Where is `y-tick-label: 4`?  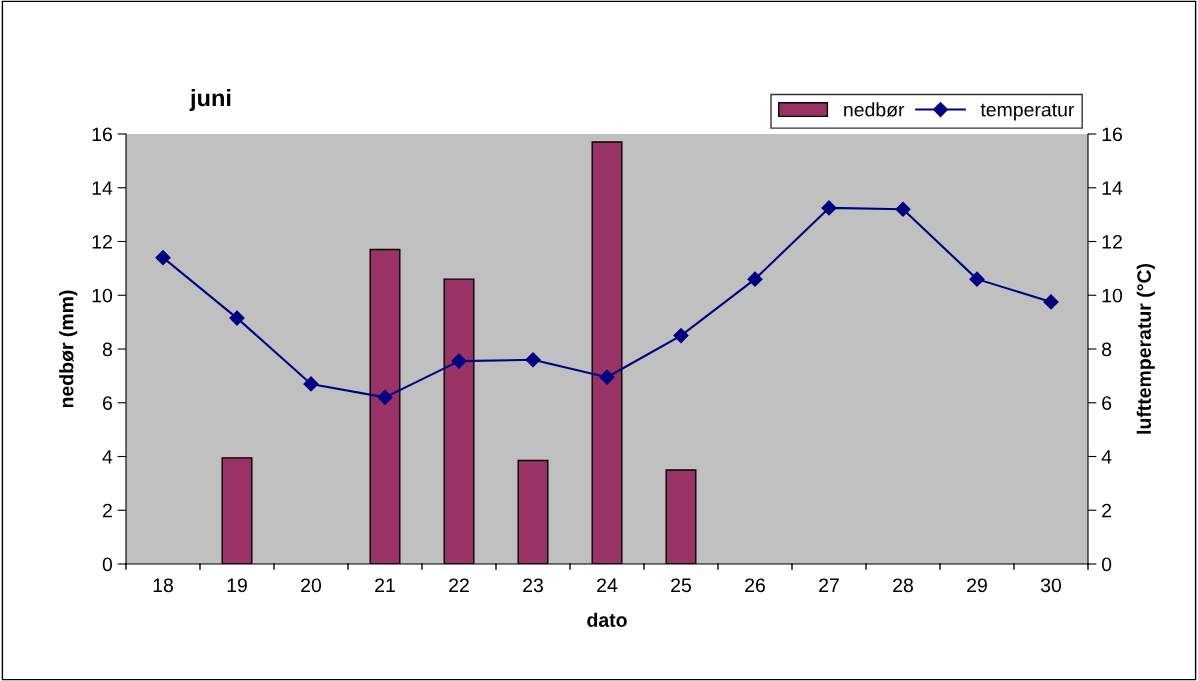 y-tick-label: 4 is located at coordinates (107, 457).